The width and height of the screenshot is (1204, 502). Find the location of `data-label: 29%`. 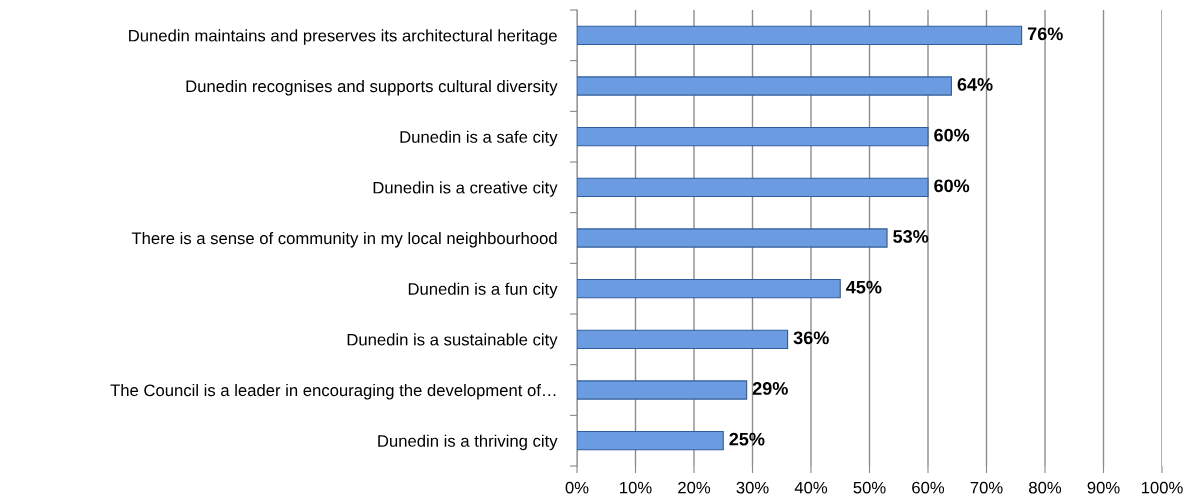

data-label: 29% is located at coordinates (770, 388).